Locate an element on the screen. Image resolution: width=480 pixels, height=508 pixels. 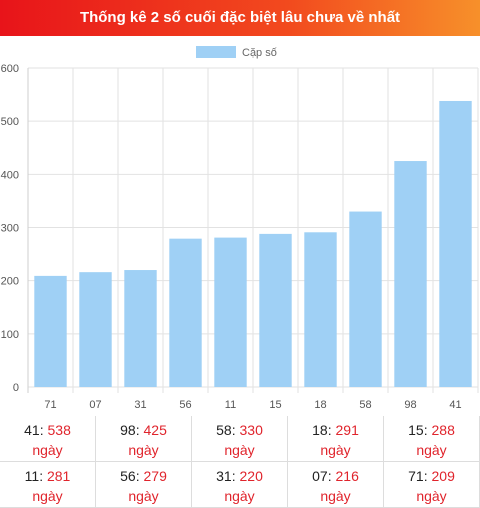
x-tick-label: 98 is located at coordinates (410, 405).